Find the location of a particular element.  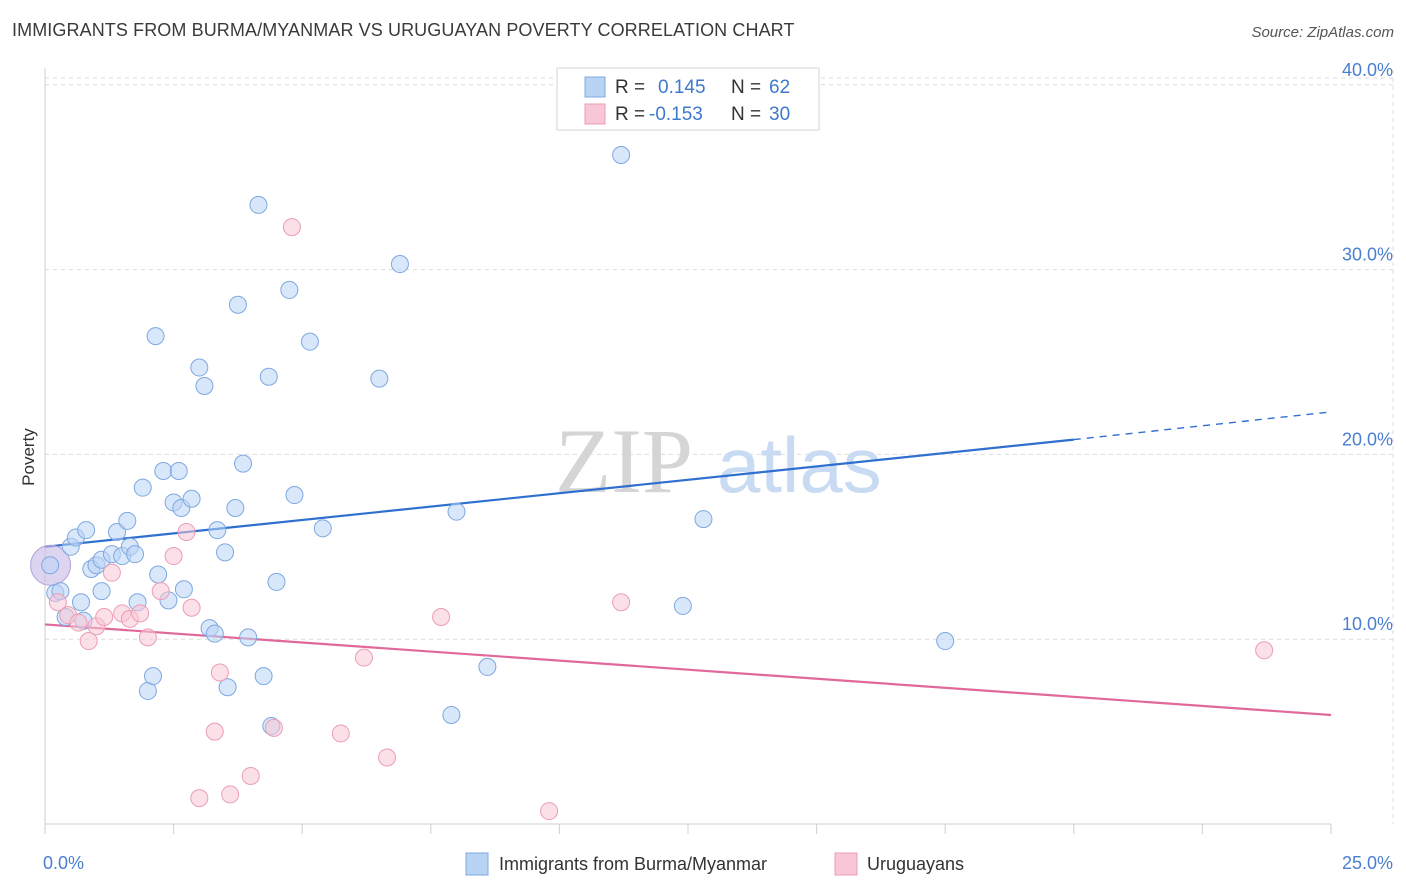

legend-r-value-pink: -0.153 is located at coordinates (676, 114).